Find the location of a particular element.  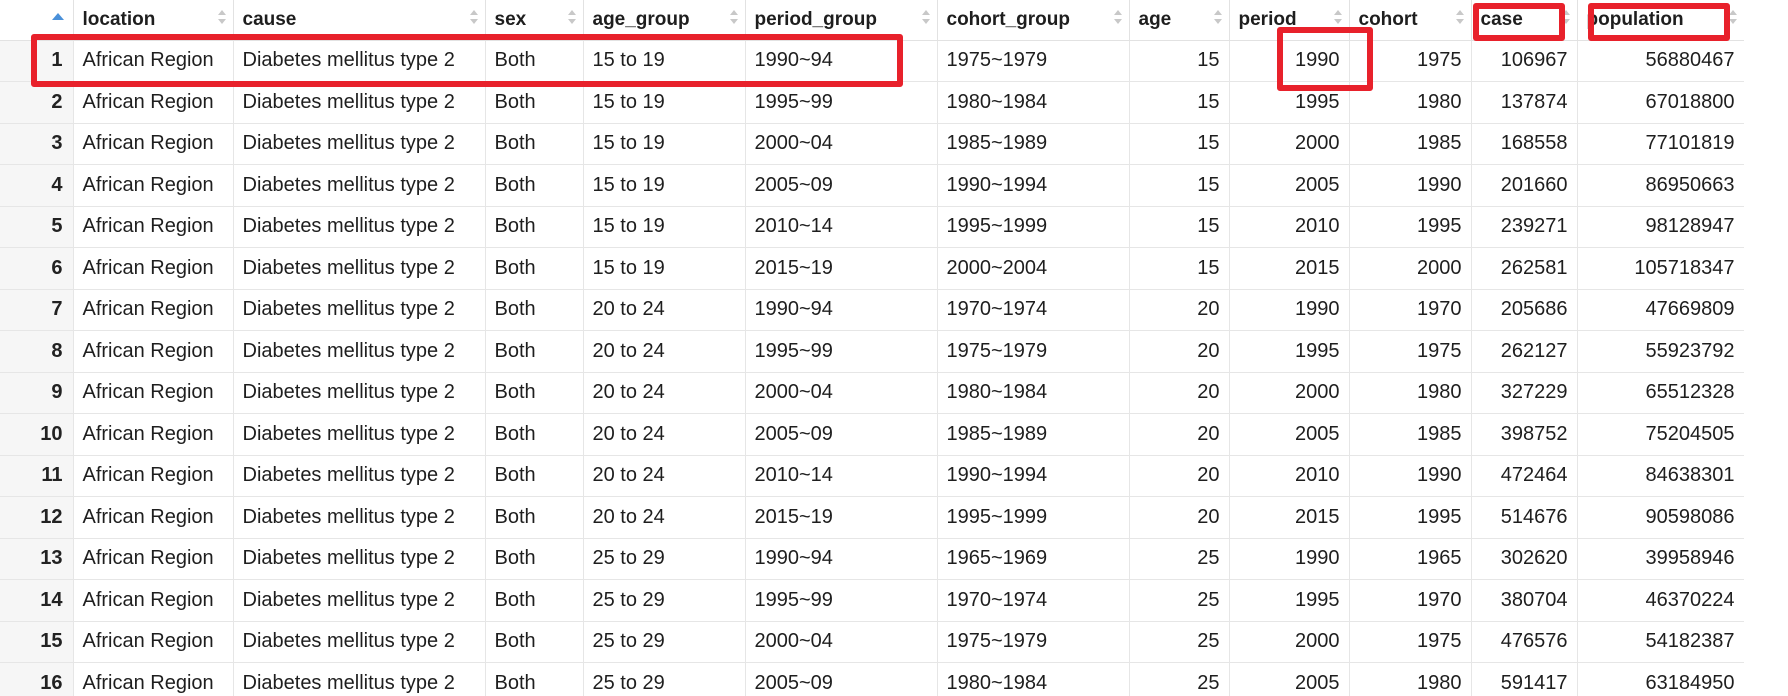

column-header-population: population is located at coordinates (1661, 20).